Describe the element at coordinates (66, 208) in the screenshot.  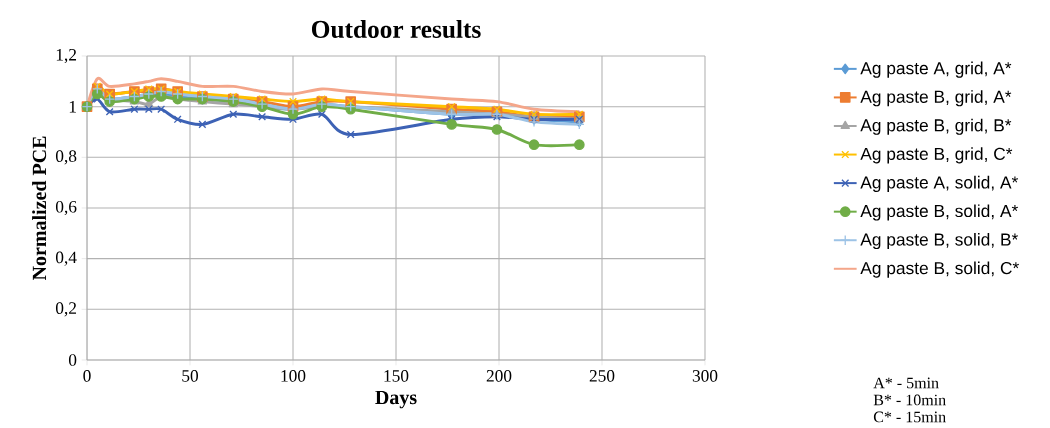
I see `y-tick-label: 0,6` at that location.